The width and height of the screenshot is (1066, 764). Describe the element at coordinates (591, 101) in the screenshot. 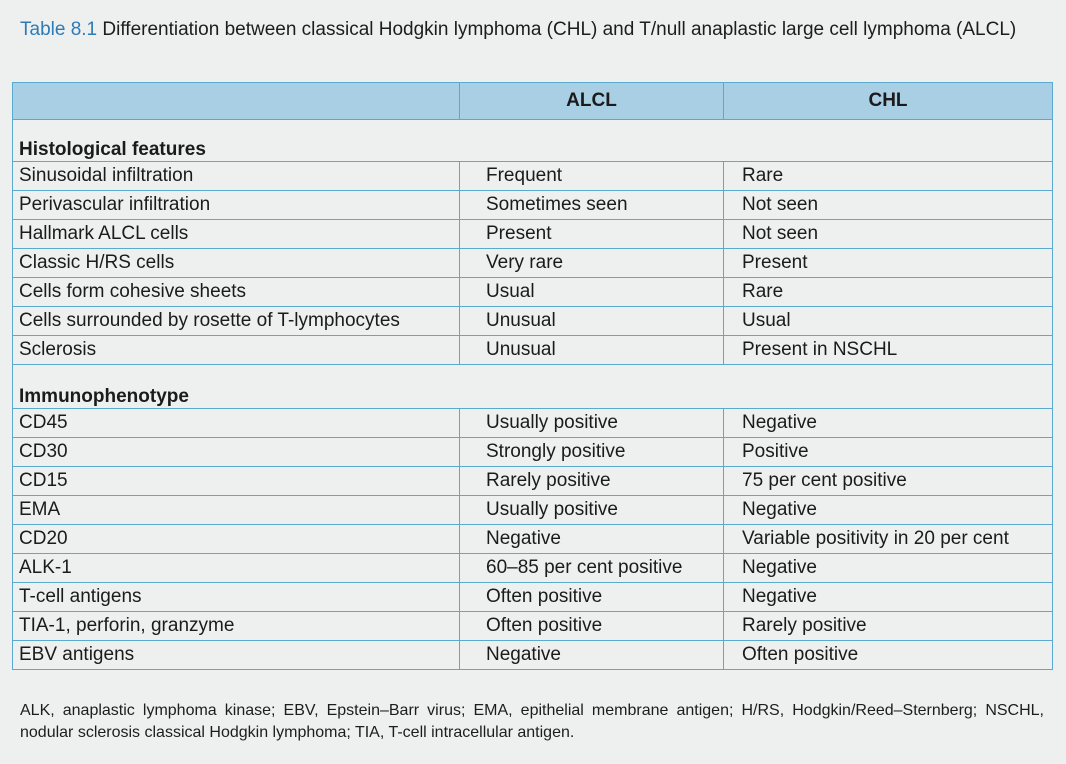

I see `header-cell-alcl: ALCL` at that location.